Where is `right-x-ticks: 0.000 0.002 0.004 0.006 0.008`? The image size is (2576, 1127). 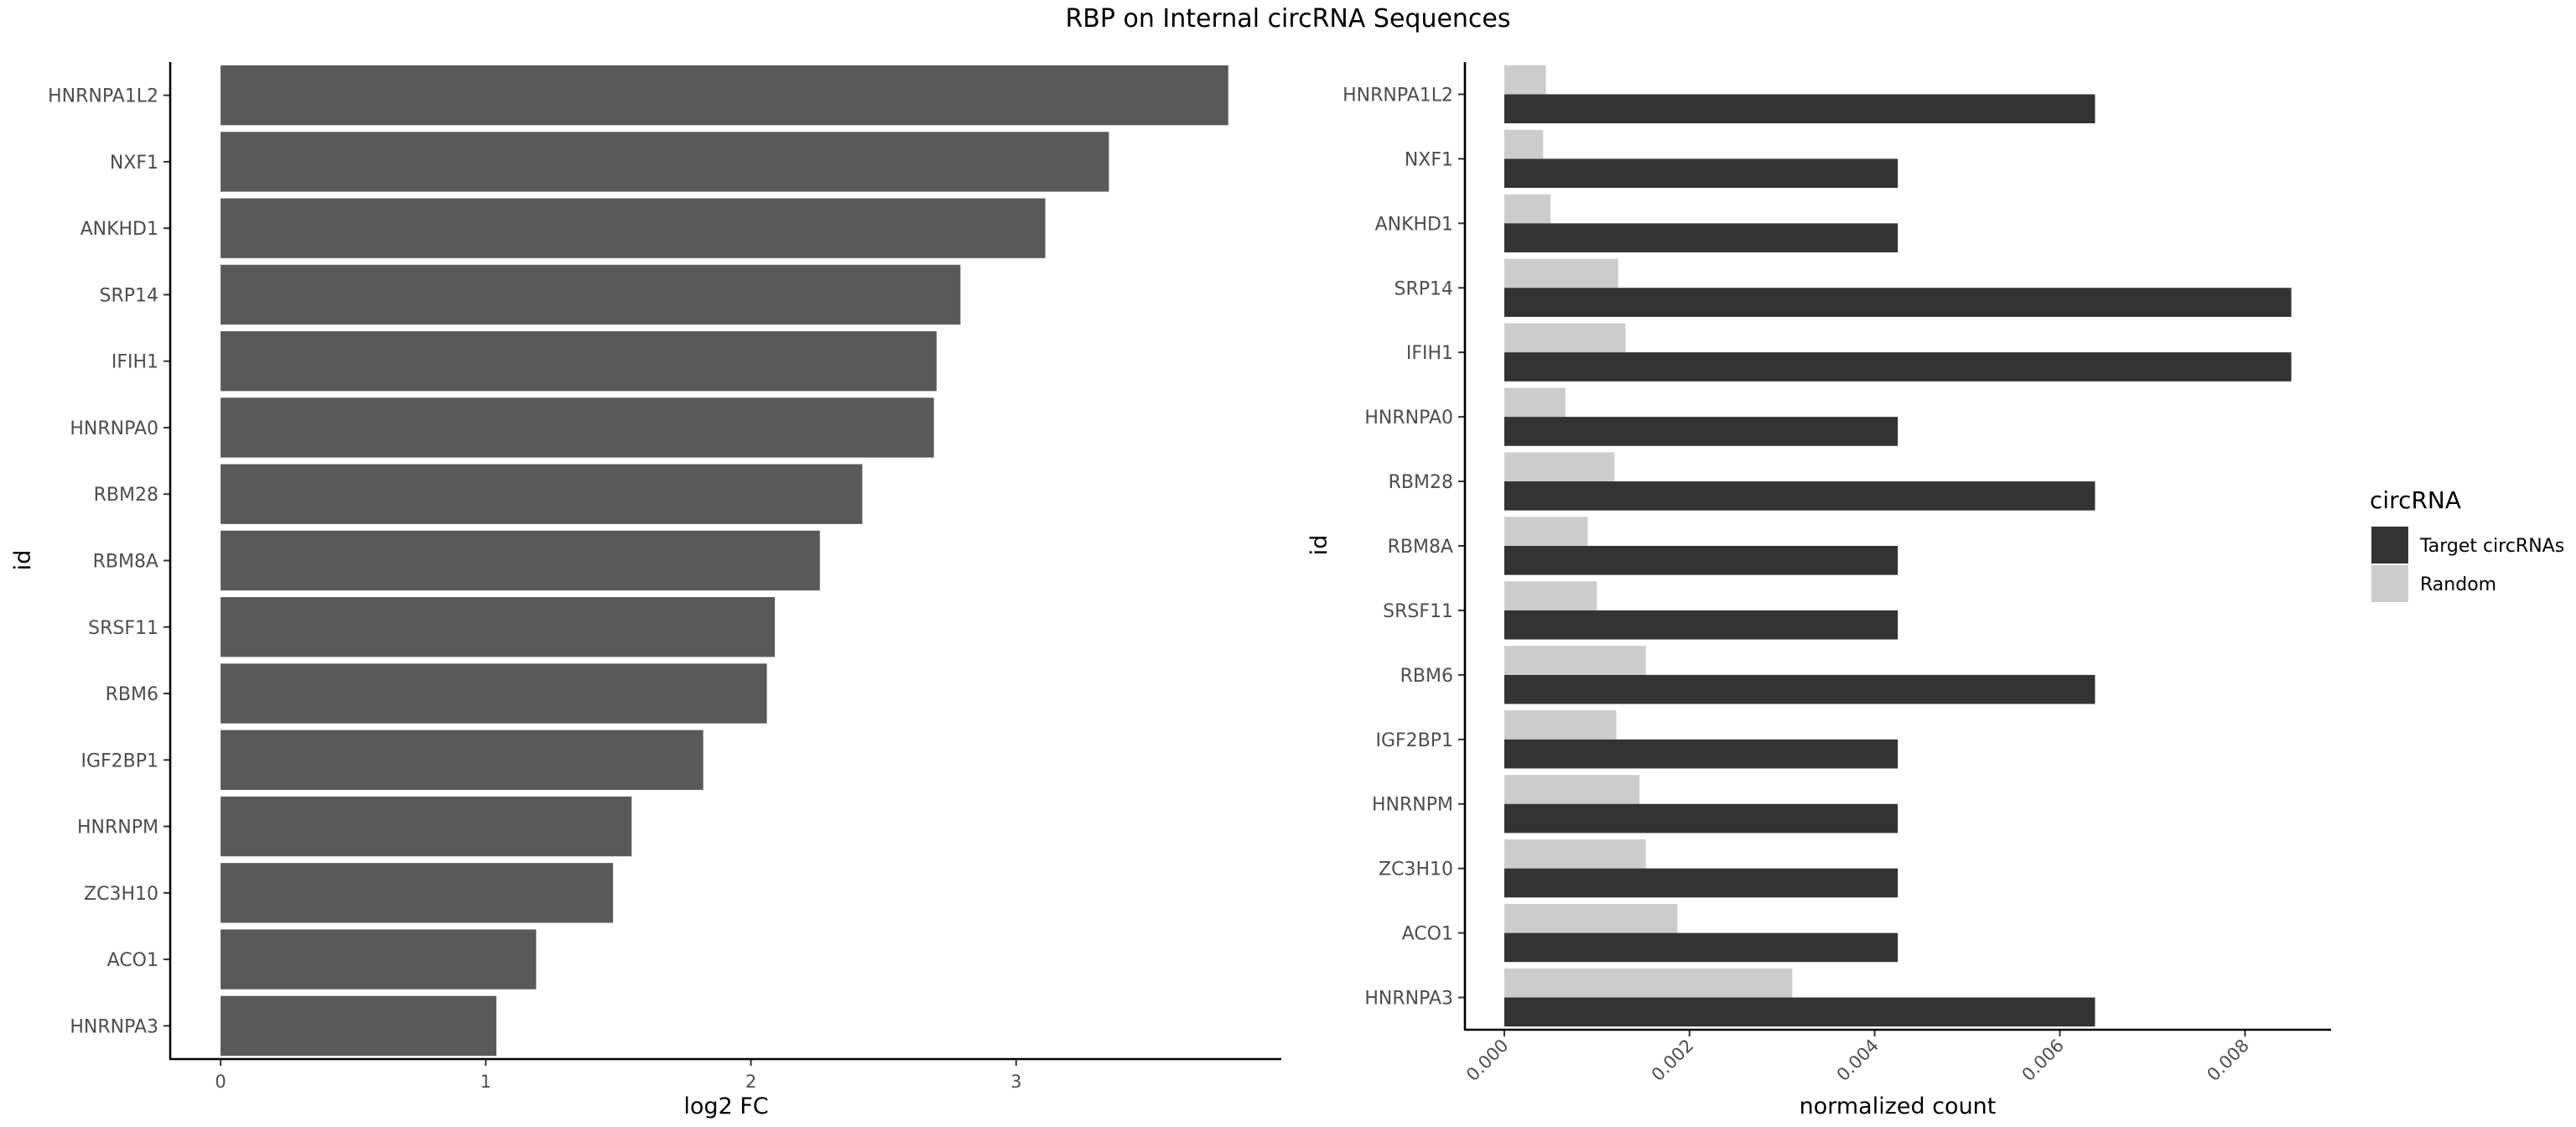
right-x-ticks: 0.000 0.002 0.004 0.006 0.008 is located at coordinates (1857, 1057).